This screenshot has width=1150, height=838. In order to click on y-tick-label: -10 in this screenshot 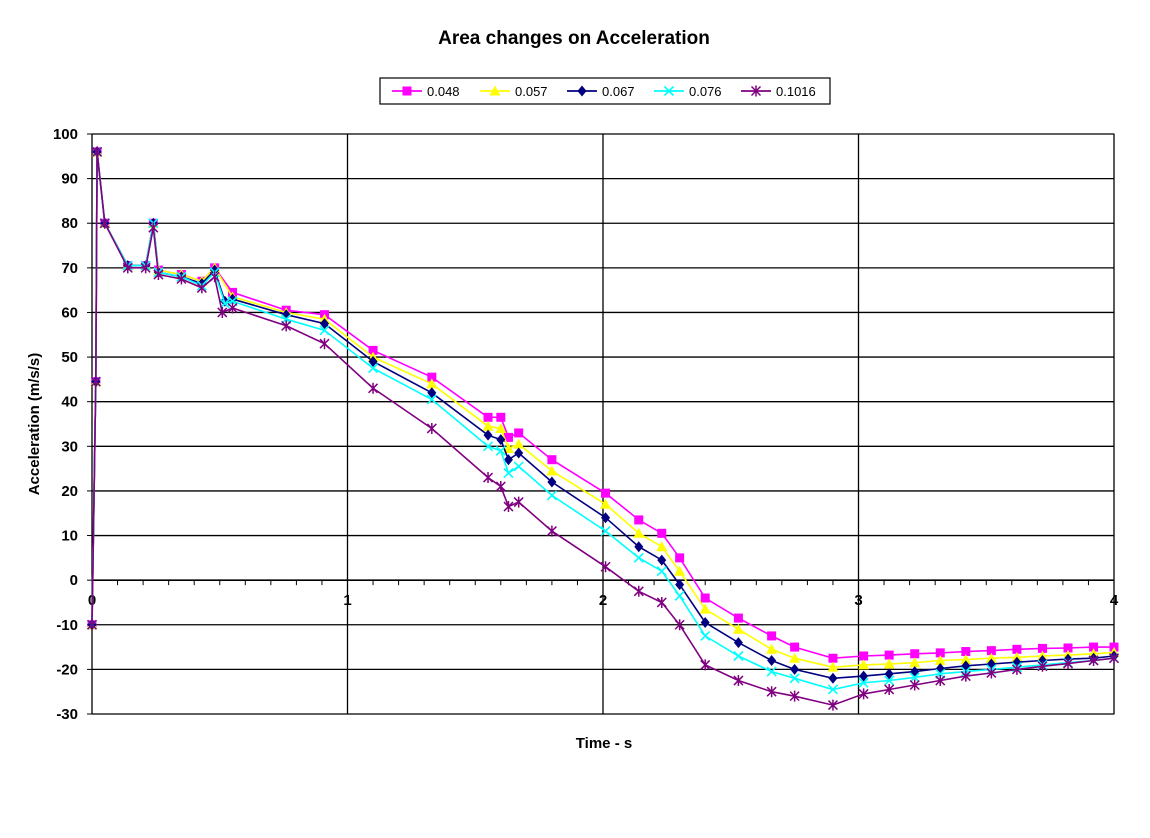, I will do `click(67, 625)`.